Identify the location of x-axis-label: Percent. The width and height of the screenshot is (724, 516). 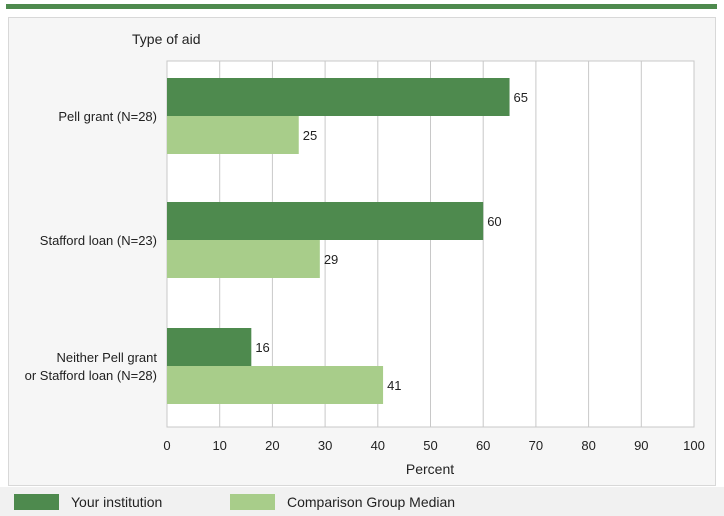
(430, 469).